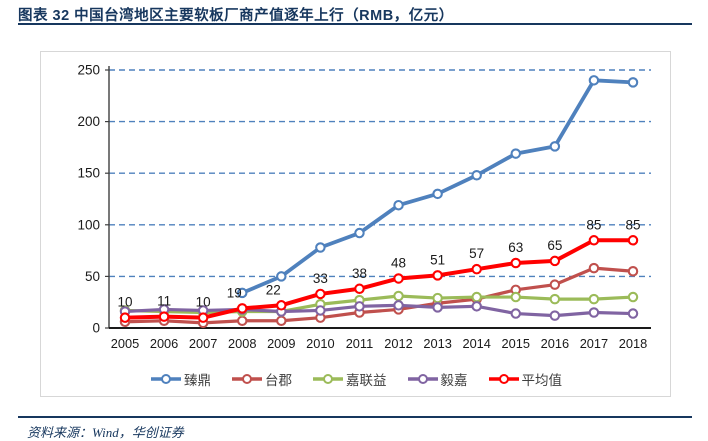 This screenshot has width=708, height=441. I want to click on x-axis-label-2009: 2009, so click(281, 343).